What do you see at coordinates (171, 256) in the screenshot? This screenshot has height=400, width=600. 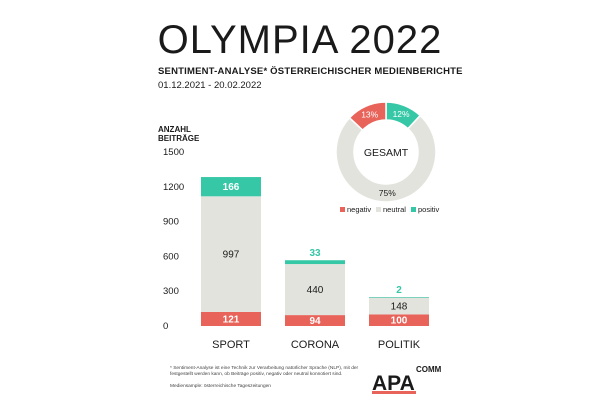 I see `y-tick-label: 600` at bounding box center [171, 256].